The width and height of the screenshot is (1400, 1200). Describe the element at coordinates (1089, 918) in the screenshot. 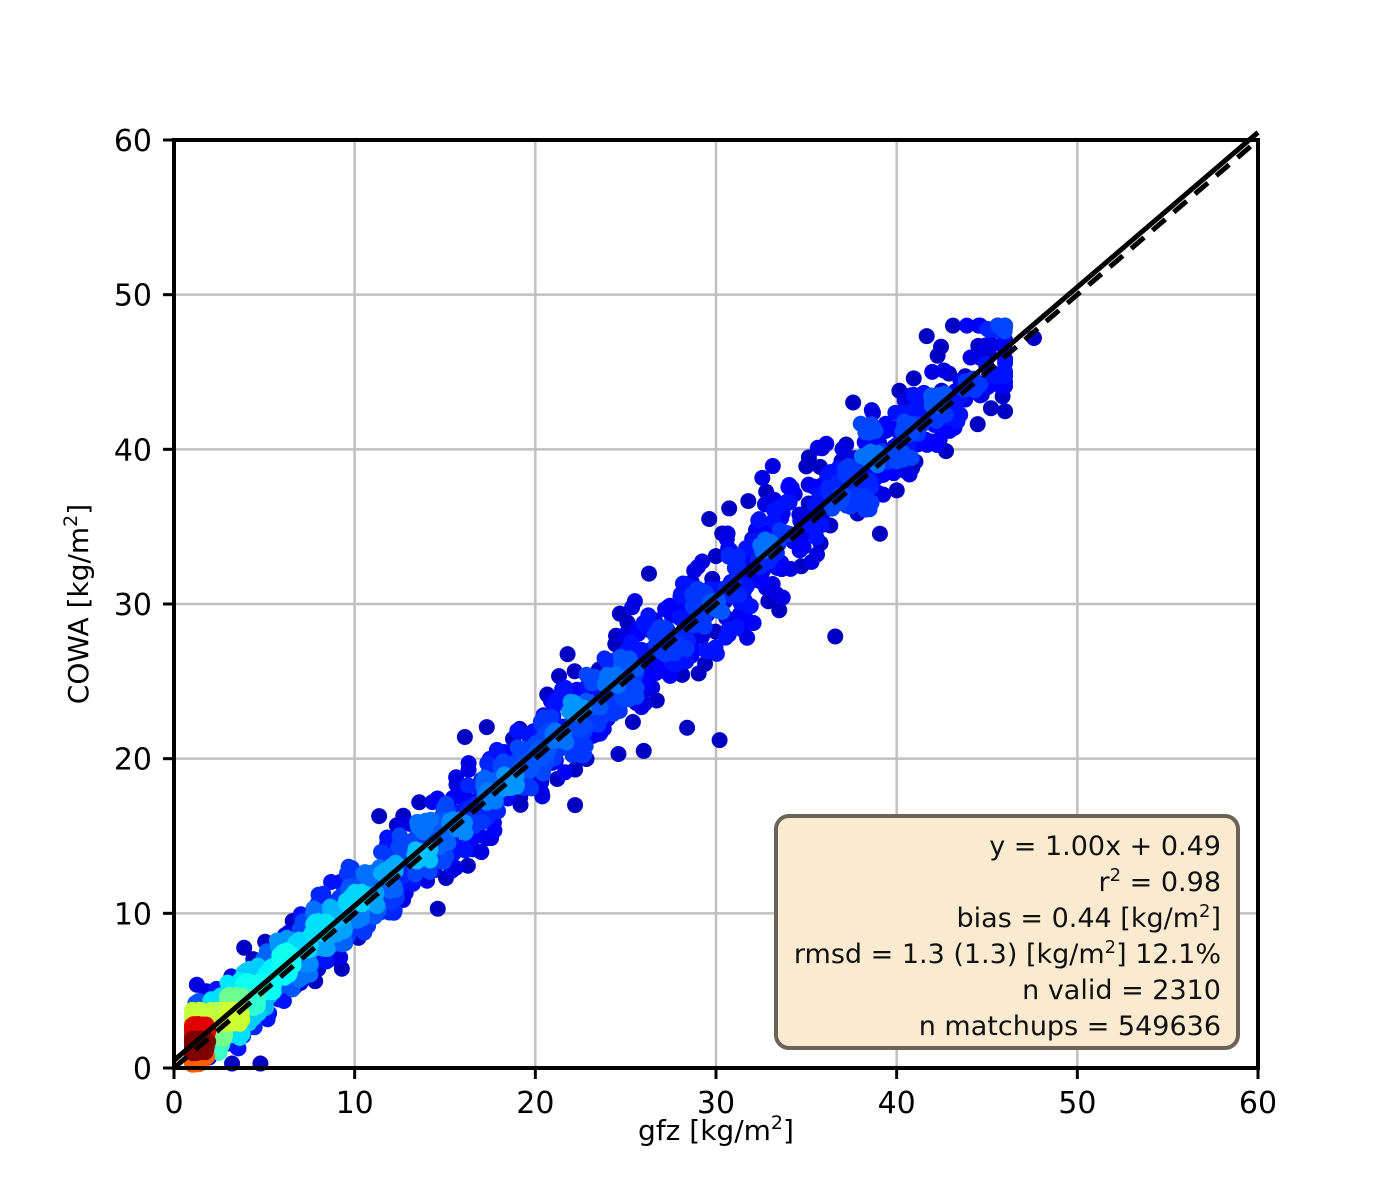

I see `statistics-line-bias: bias = 0.44 [kg/m2]` at that location.